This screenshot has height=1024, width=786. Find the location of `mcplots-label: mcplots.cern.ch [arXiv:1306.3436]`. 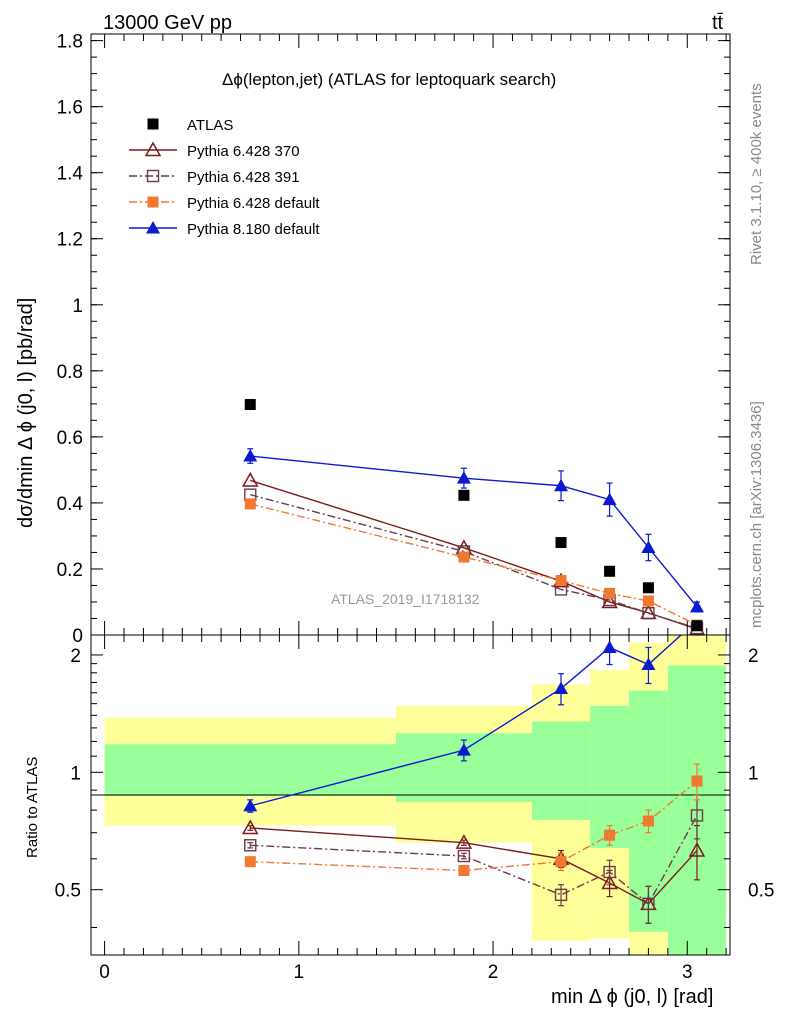

mcplots-label: mcplots.cern.ch [arXiv:1306.3436] is located at coordinates (756, 514).